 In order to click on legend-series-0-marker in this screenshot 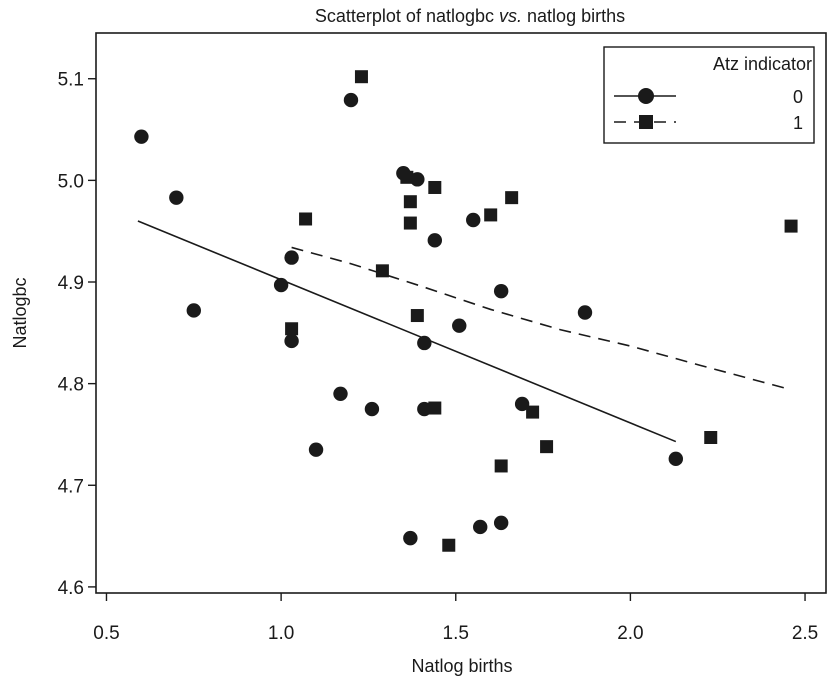, I will do `click(646, 96)`.